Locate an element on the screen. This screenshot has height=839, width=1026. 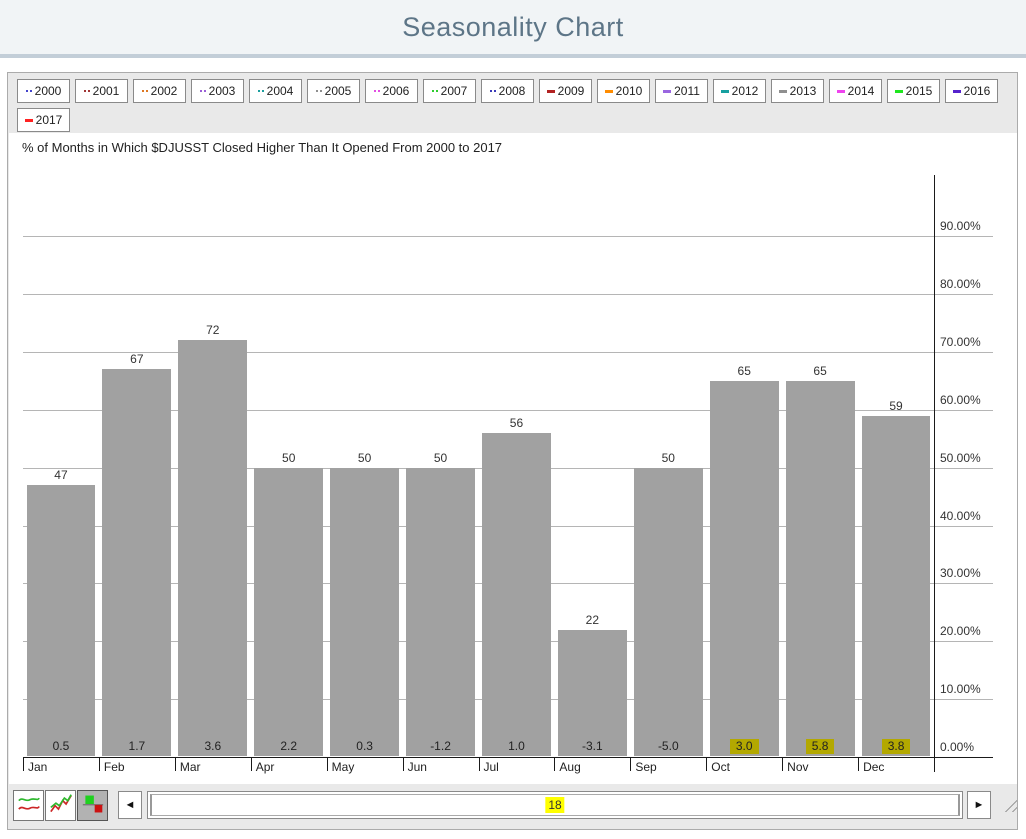
year-button-2012: 2012 is located at coordinates (739, 91).